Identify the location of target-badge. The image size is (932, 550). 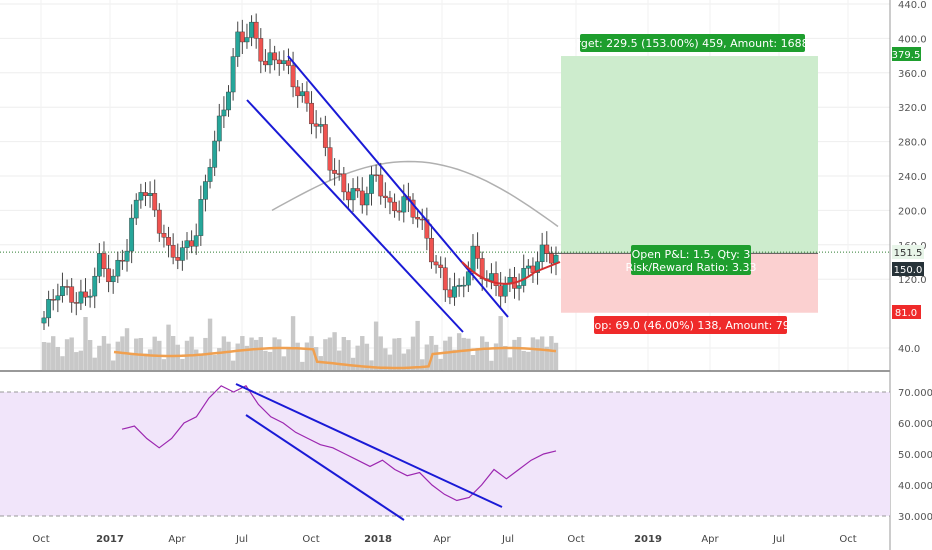
(692, 43).